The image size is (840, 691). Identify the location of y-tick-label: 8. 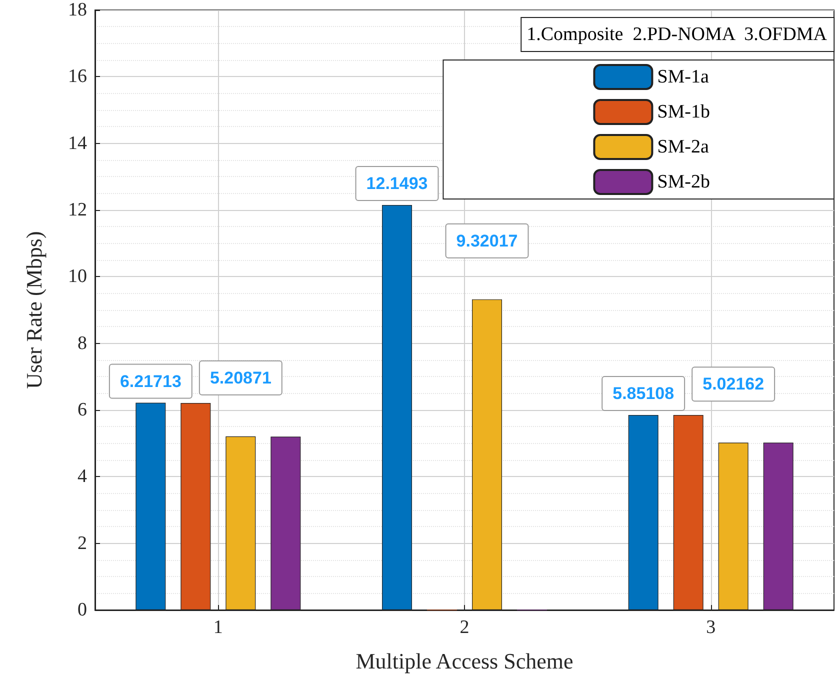
(82, 343).